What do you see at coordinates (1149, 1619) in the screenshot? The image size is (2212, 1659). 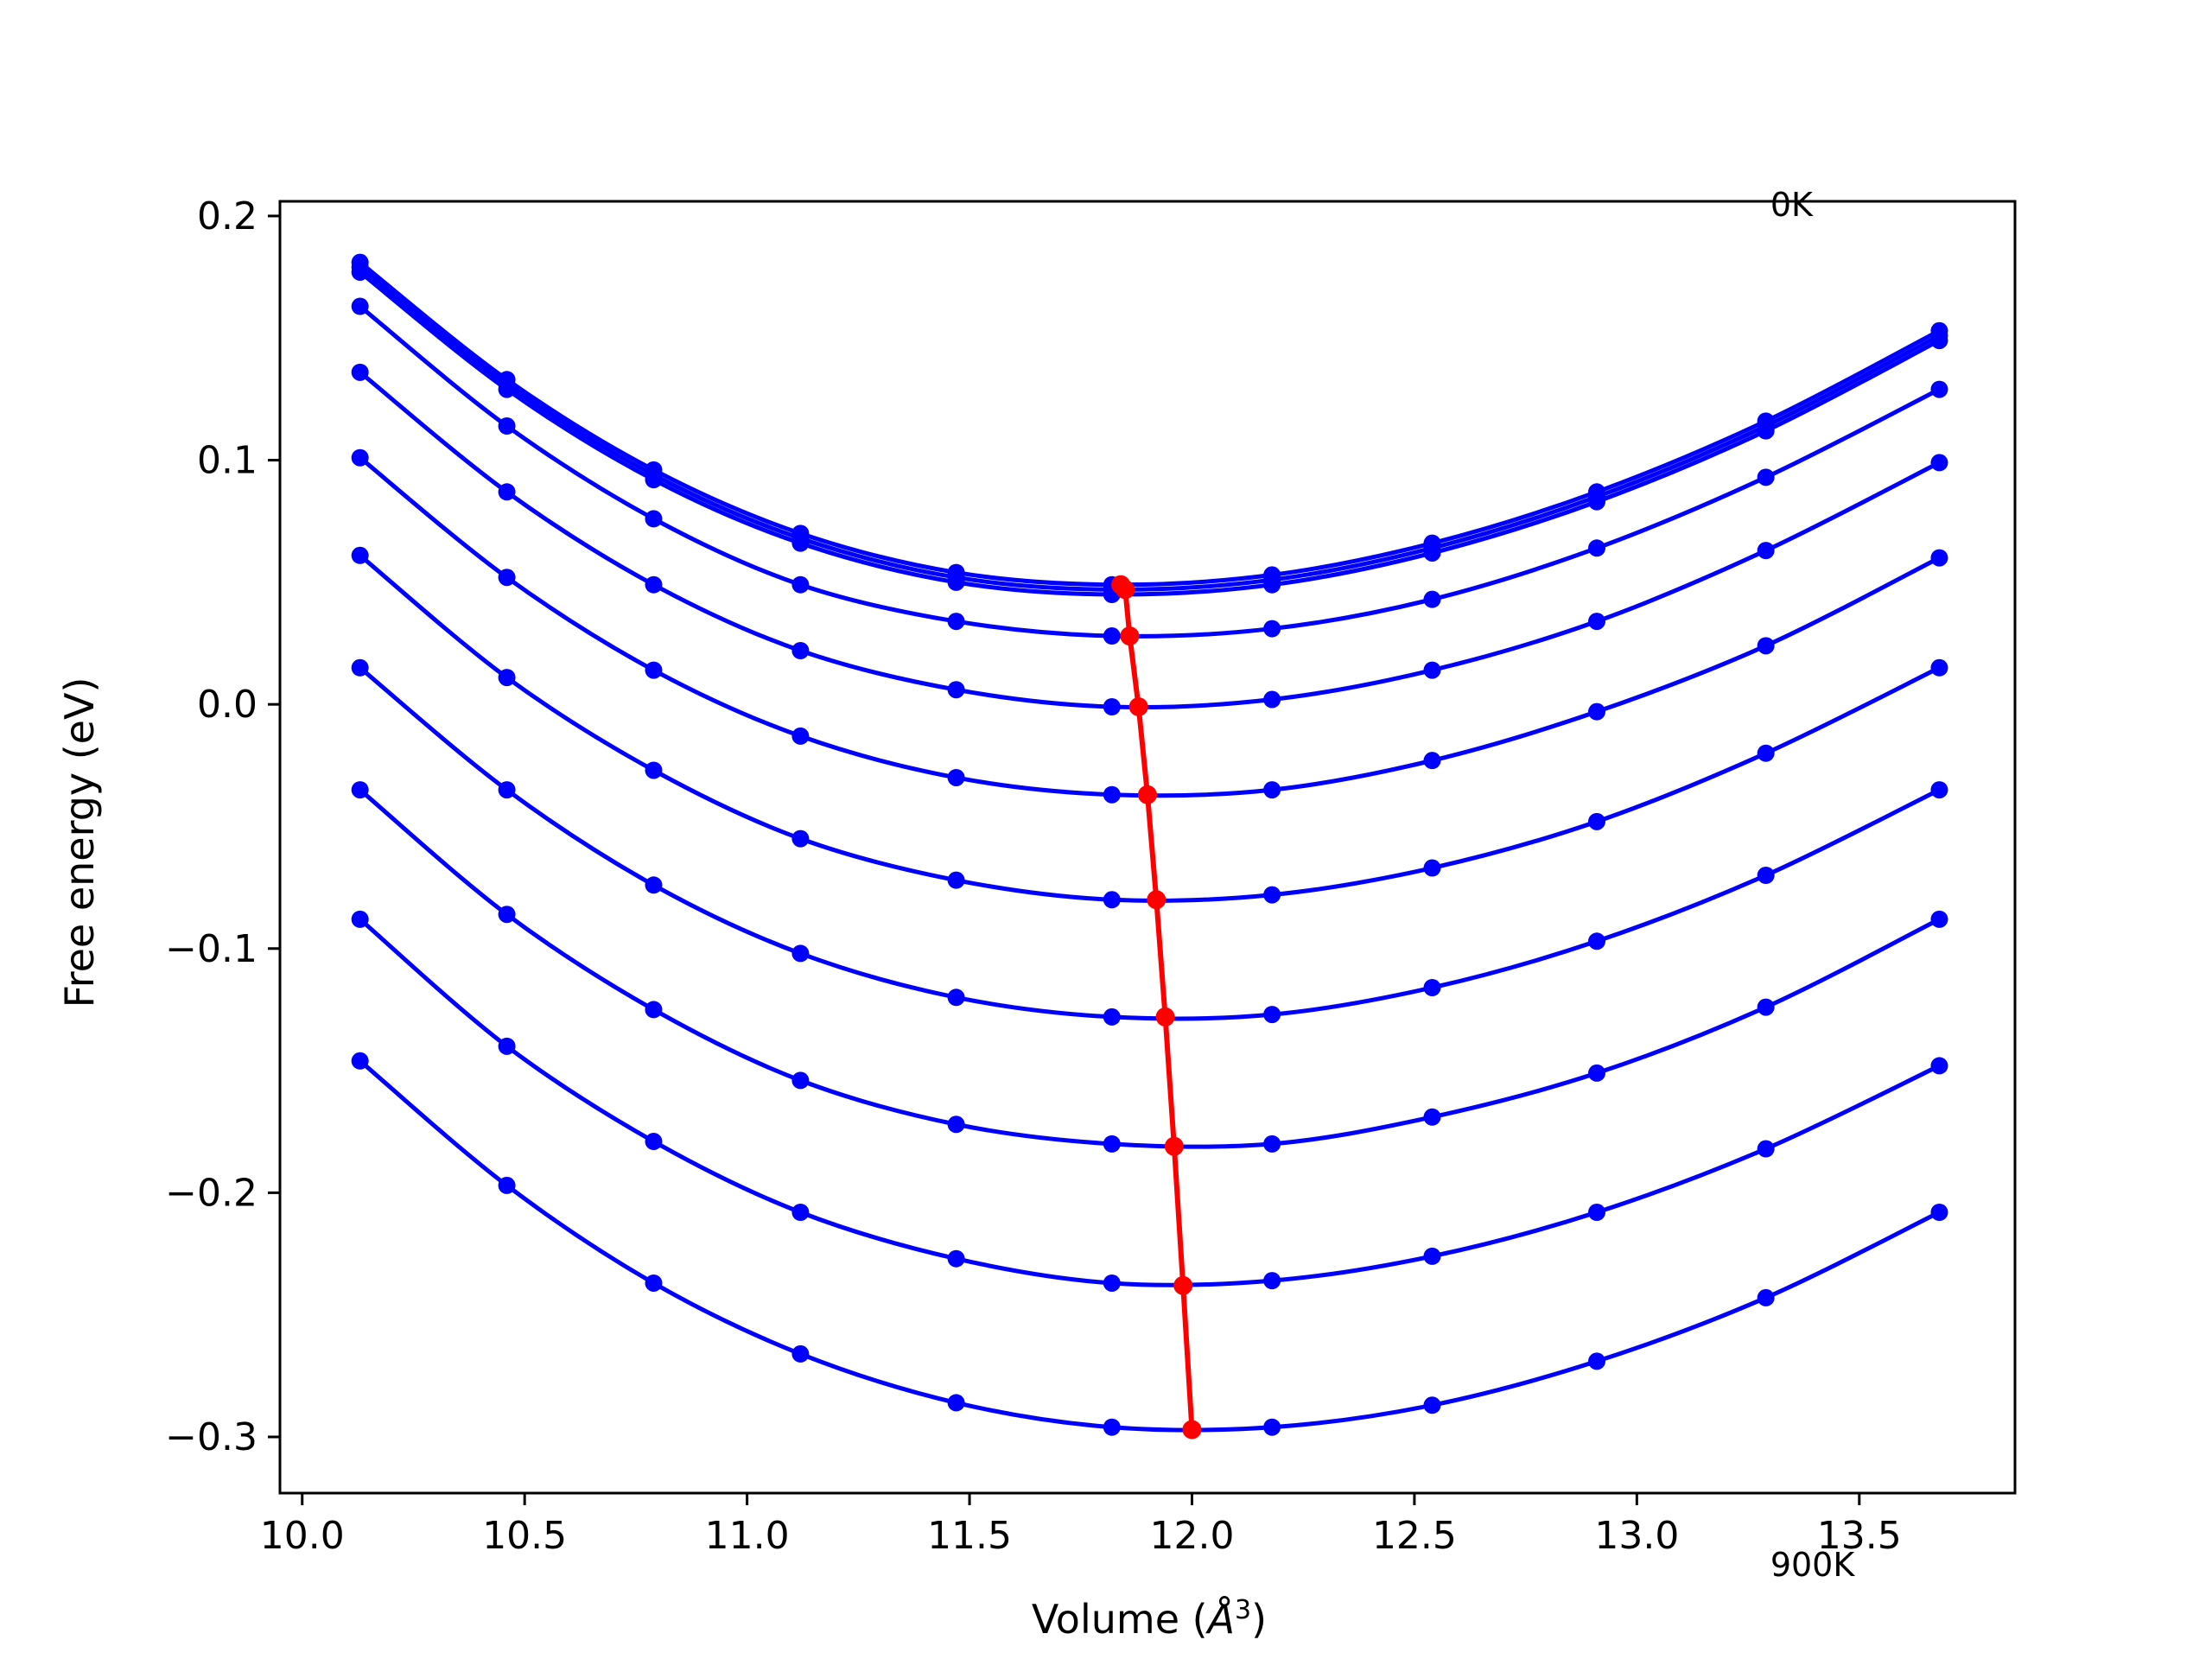 I see `x-axis-label: Volume (Å3)` at bounding box center [1149, 1619].